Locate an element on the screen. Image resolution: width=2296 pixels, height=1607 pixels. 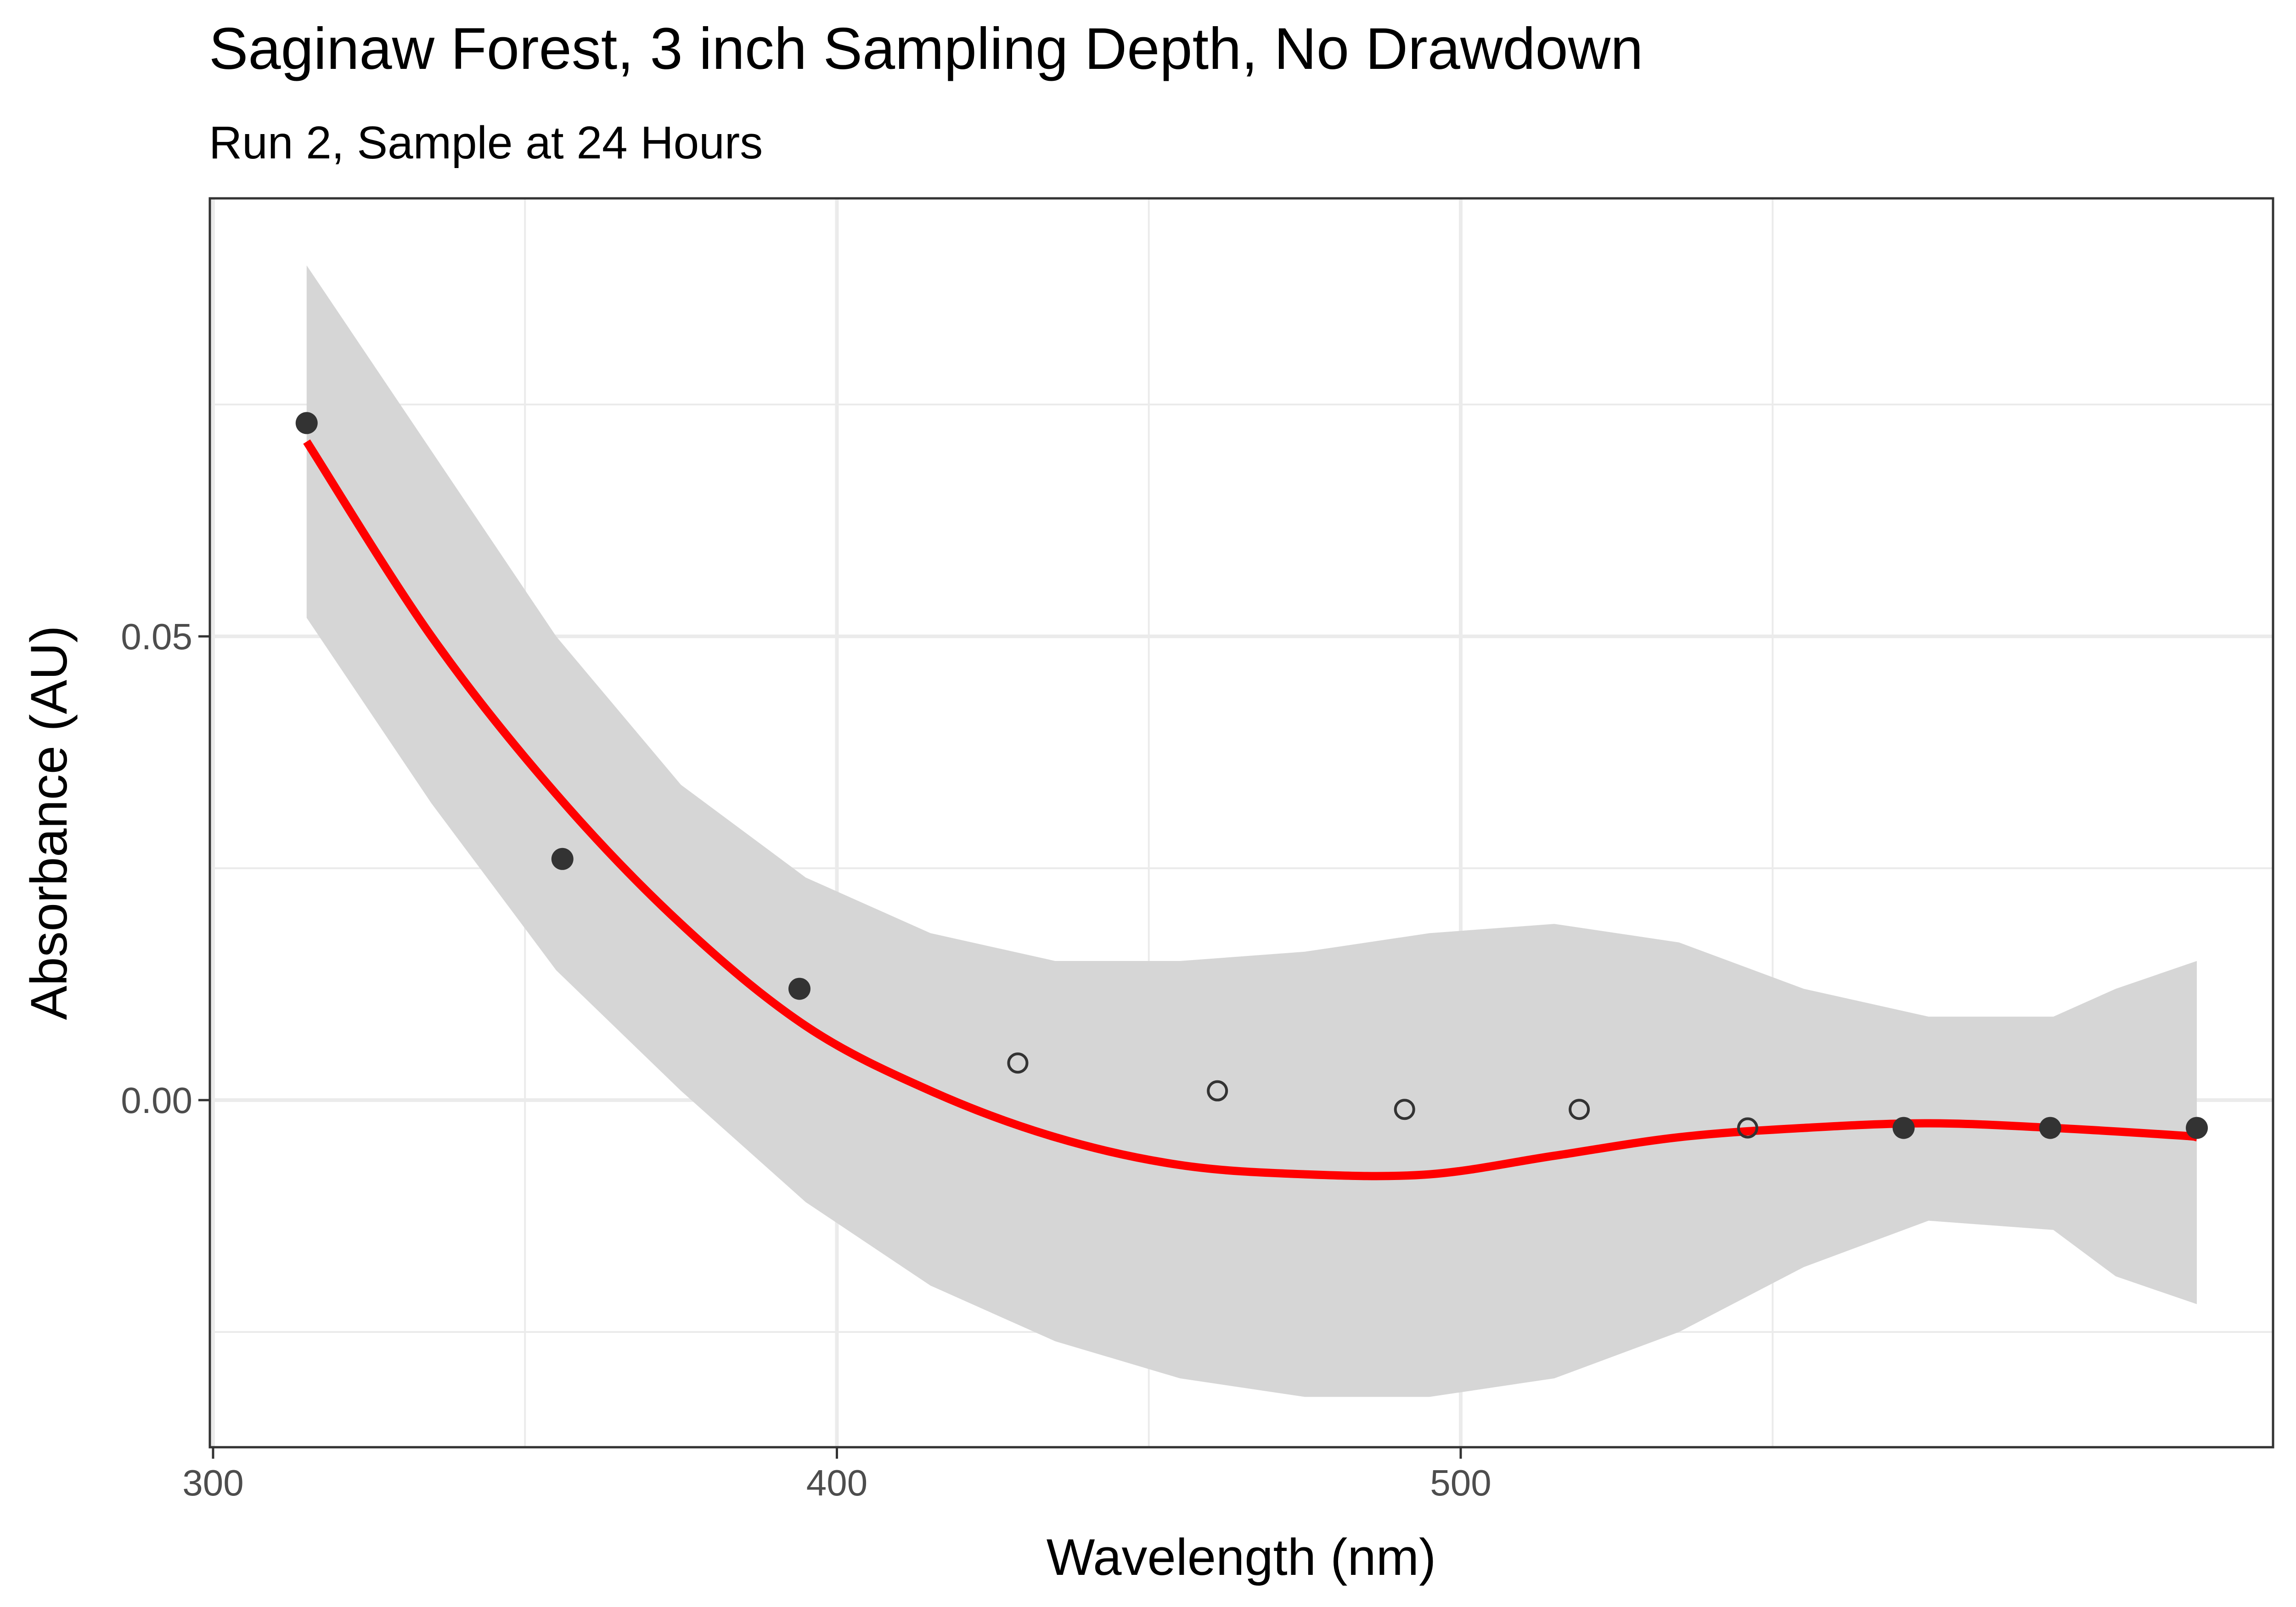
y-tick-label: 0.05 is located at coordinates (156, 636).